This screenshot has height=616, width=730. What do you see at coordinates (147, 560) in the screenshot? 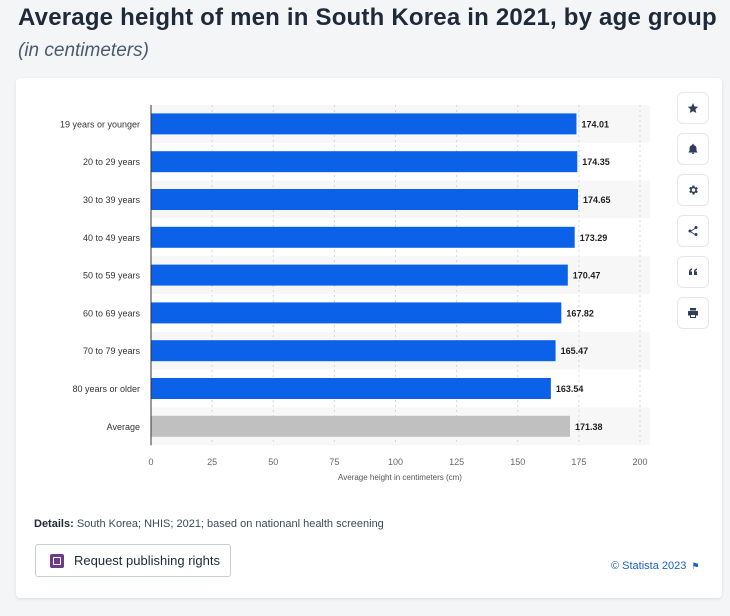
I see `publish-button-label: Request publishing rights` at bounding box center [147, 560].